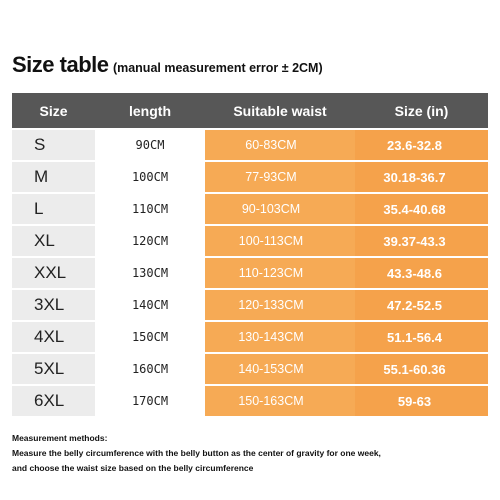  What do you see at coordinates (150, 336) in the screenshot?
I see `table-cell: 150CM` at bounding box center [150, 336].